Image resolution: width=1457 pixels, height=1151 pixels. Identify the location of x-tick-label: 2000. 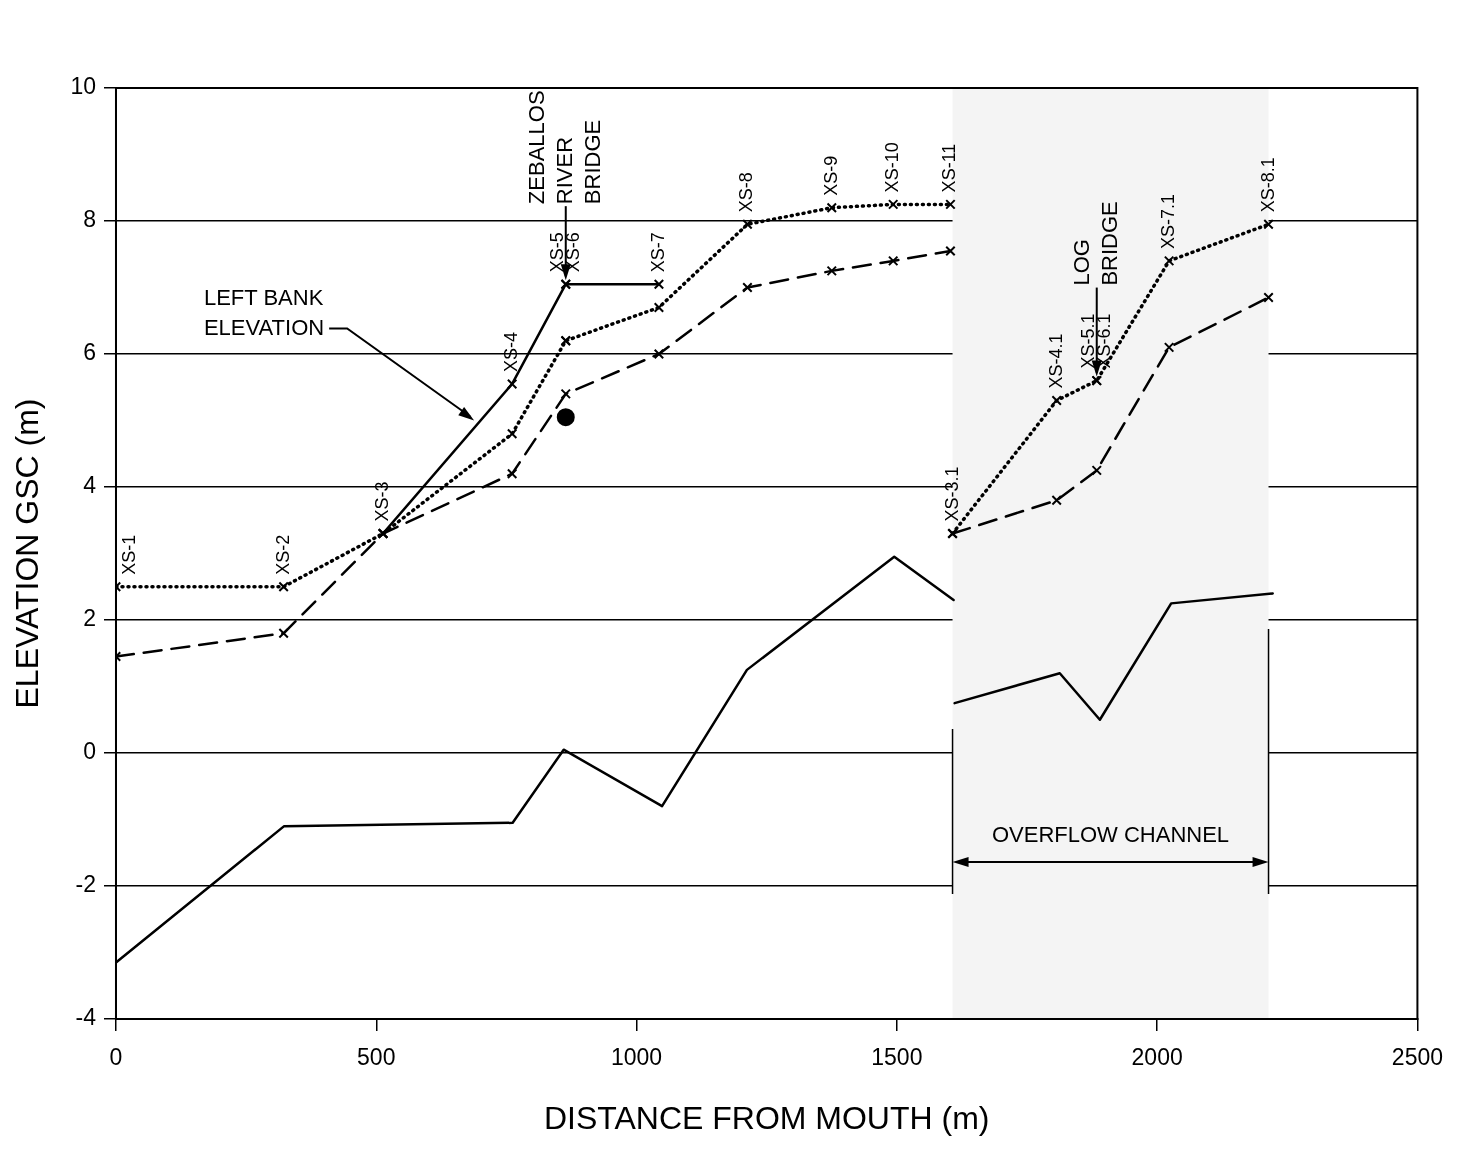
(1157, 1057).